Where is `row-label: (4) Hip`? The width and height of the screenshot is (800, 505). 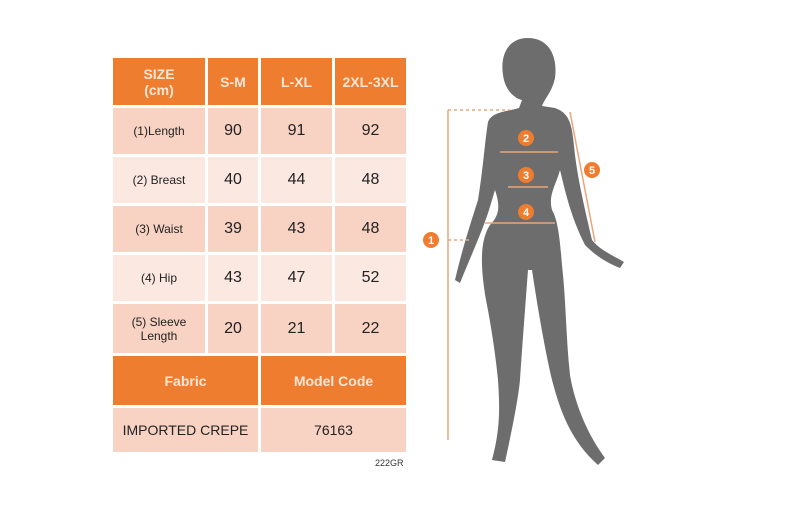 row-label: (4) Hip is located at coordinates (159, 278).